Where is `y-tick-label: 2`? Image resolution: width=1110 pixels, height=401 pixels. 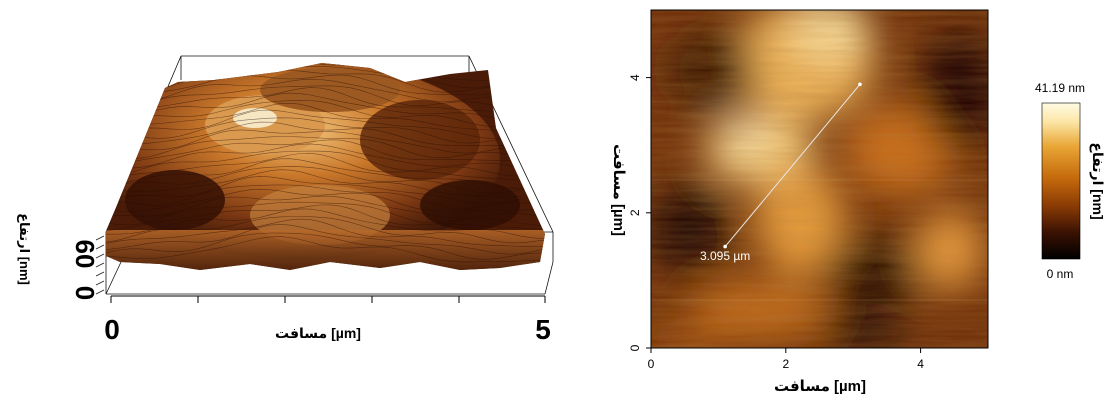 y-tick-label: 2 is located at coordinates (635, 212).